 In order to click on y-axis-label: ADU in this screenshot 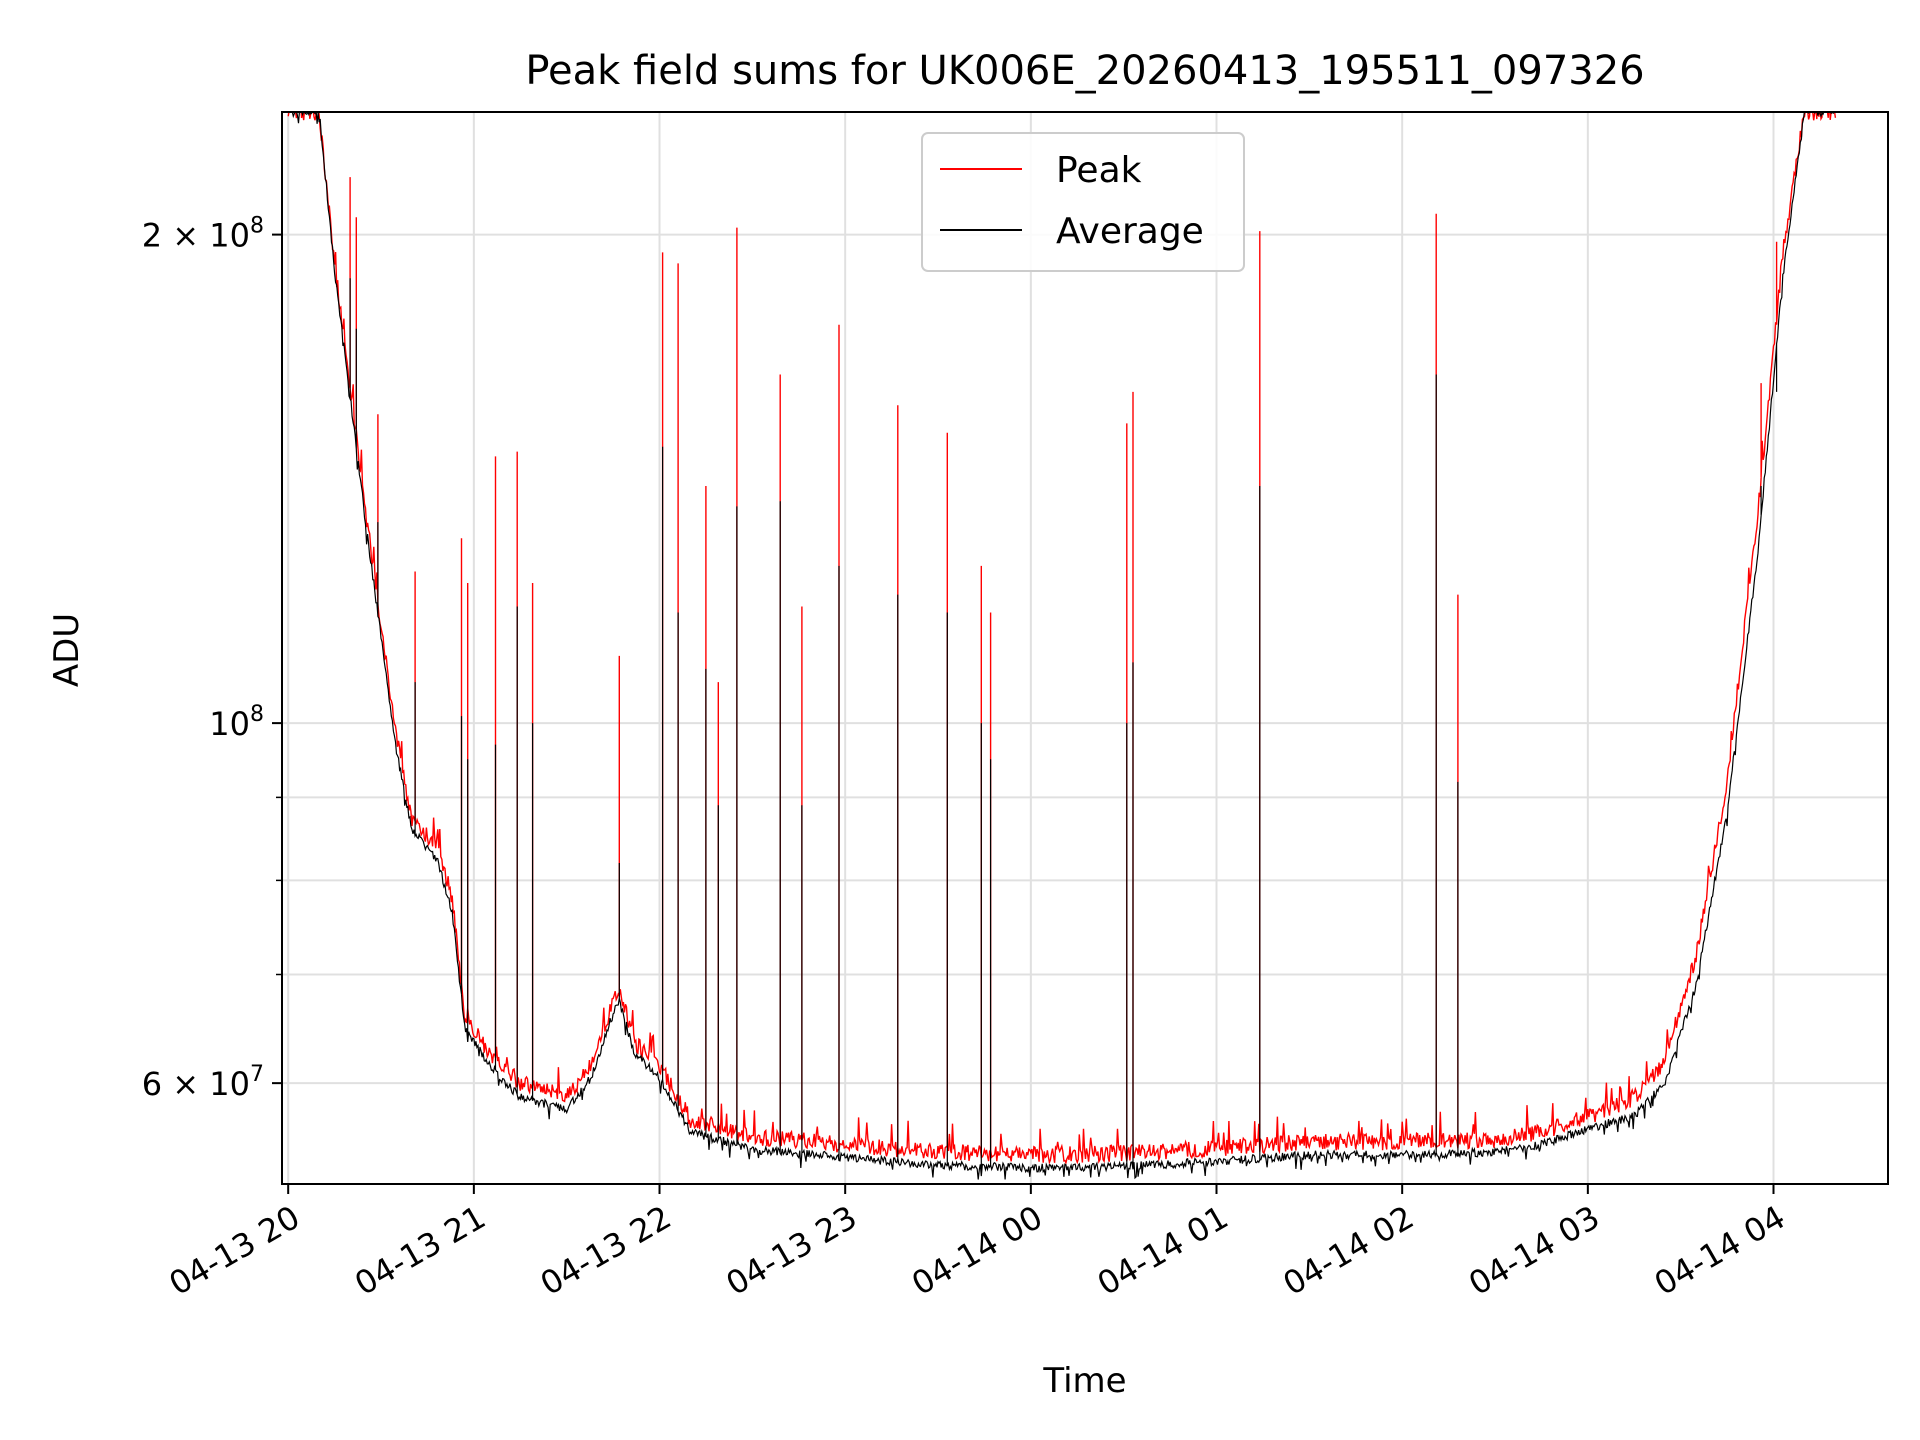, I will do `click(67, 650)`.